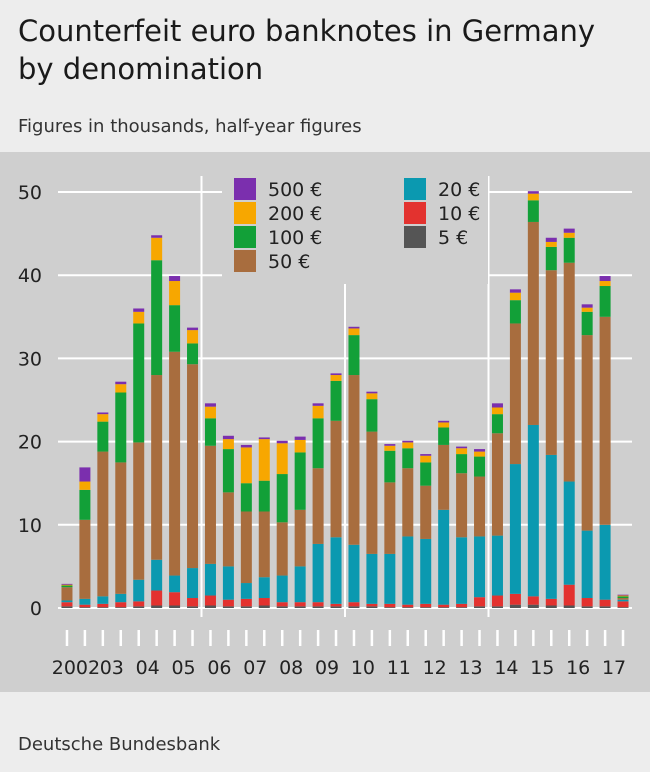 Image resolution: width=650 pixels, height=772 pixels. Describe the element at coordinates (76, 668) in the screenshot. I see `x-tick-label: 2002` at that location.